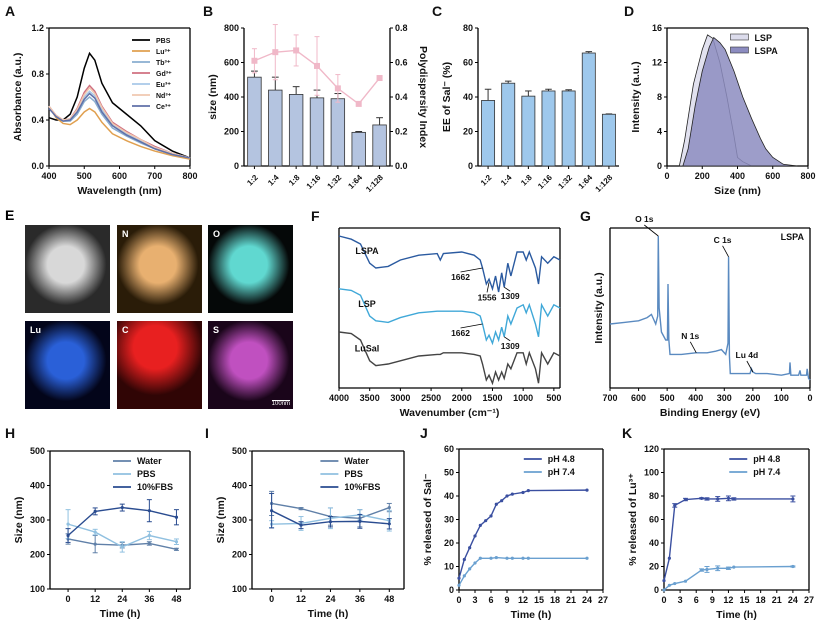  What do you see at coordinates (164, 74) in the screenshot?
I see `legend-label: Gd³⁺` at bounding box center [164, 74].